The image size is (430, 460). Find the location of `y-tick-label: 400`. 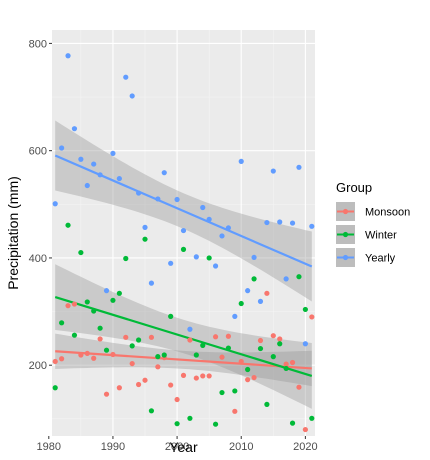

y-tick-label: 400 is located at coordinates (38, 259).